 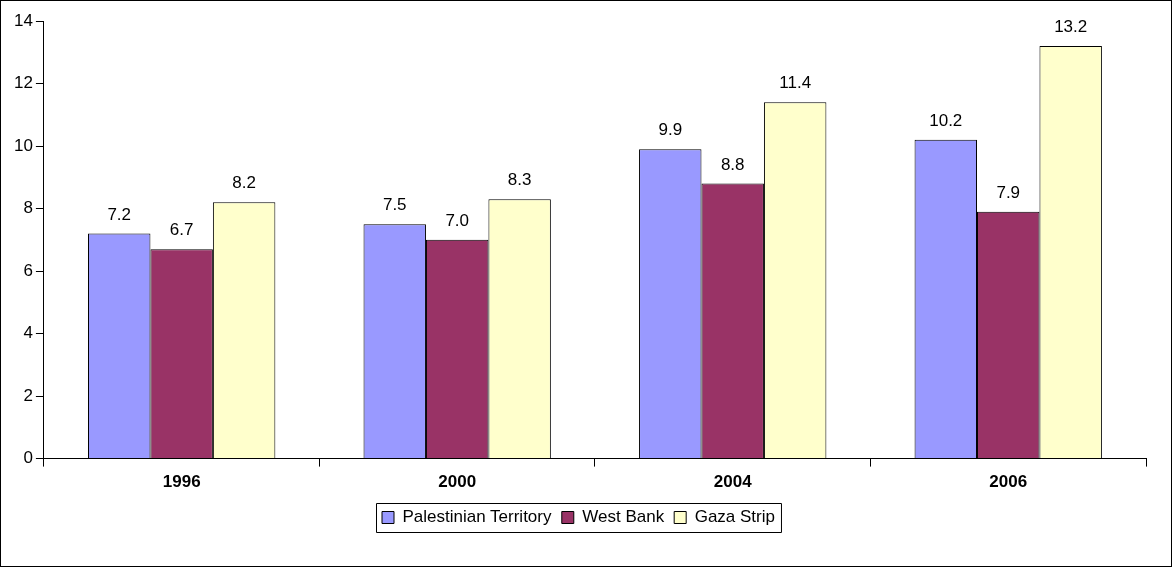 What do you see at coordinates (795, 83) in the screenshot?
I see `data-label: 11.4` at bounding box center [795, 83].